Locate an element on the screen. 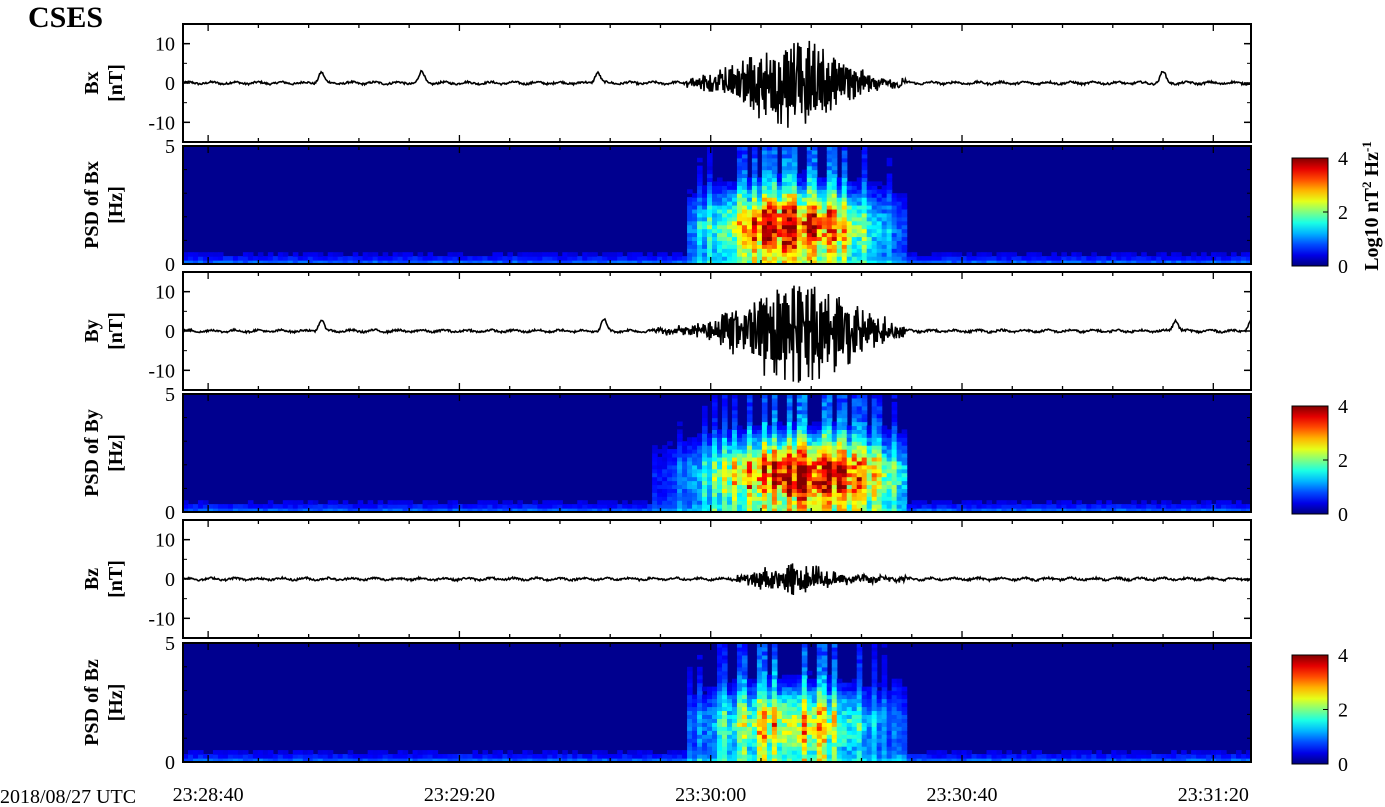 The width and height of the screenshot is (1385, 807). time-axis: 23:28:40 23:29:20 23:30:00 23:30:40 23:31:20 is located at coordinates (711, 795).